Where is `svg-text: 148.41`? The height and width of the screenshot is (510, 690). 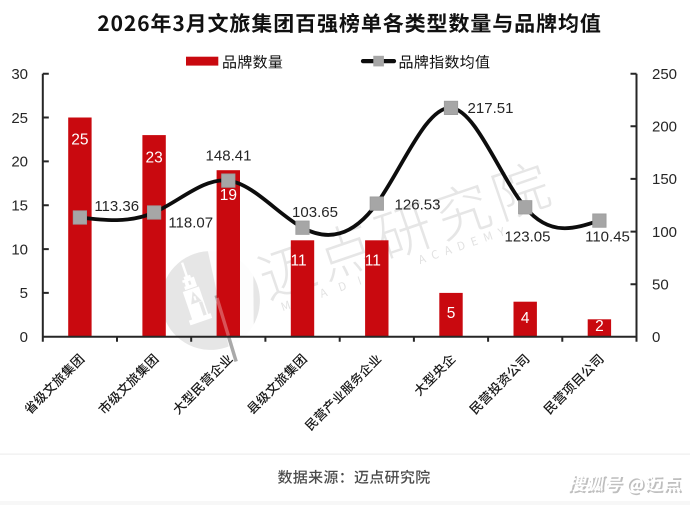
svg-text: 148.41 is located at coordinates (229, 155).